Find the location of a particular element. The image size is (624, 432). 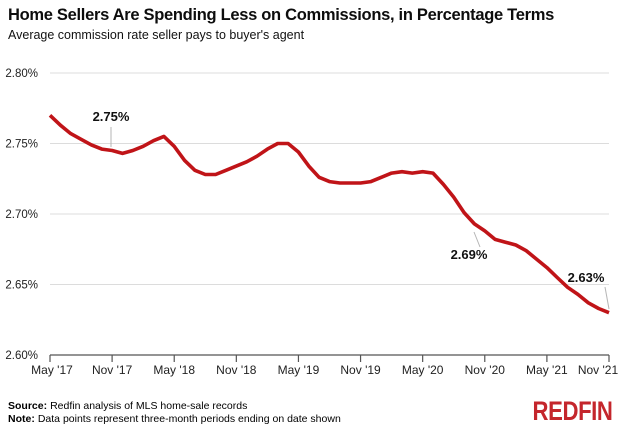

y-axis-label: 2.70% is located at coordinates (21, 215).